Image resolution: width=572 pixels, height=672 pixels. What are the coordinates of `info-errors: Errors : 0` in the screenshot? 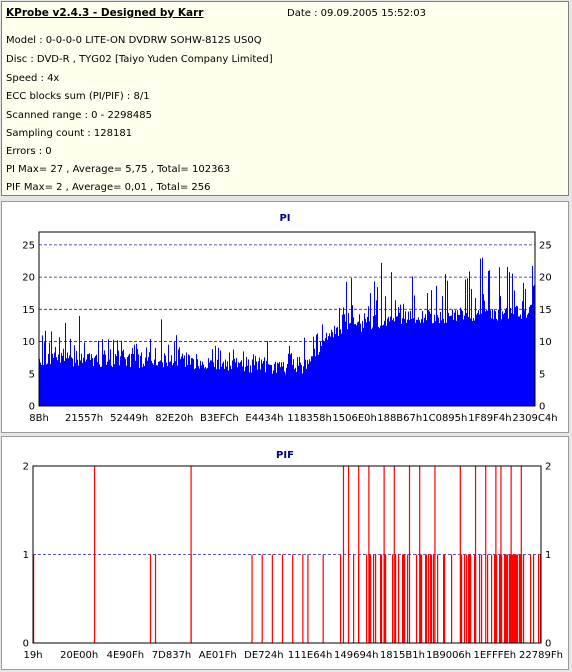 It's located at (29, 151).